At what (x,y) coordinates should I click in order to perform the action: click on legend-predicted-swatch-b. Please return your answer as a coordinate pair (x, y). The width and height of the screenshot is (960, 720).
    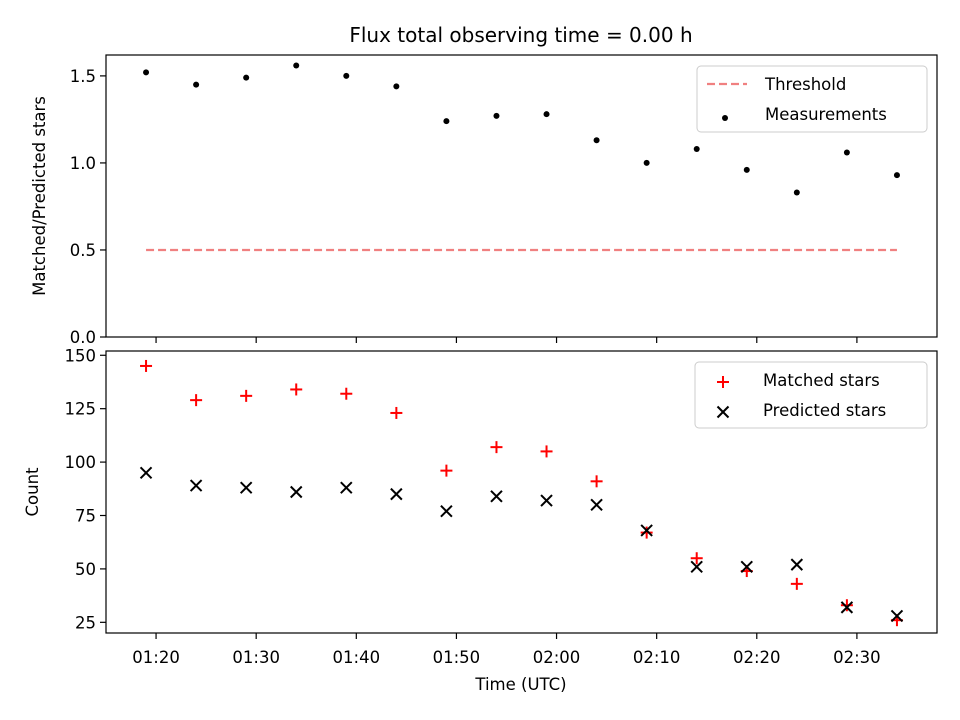
    Looking at the image, I should click on (723, 412).